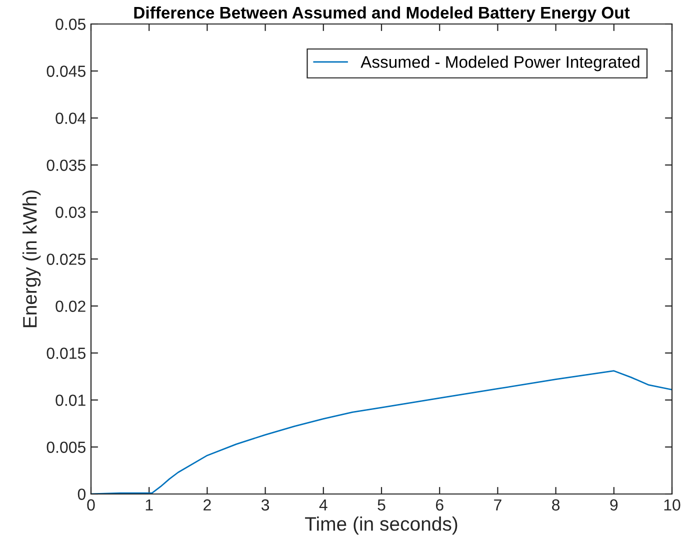 This screenshot has height=553, width=685. Describe the element at coordinates (71, 212) in the screenshot. I see `y-tick-label: 0.03` at that location.